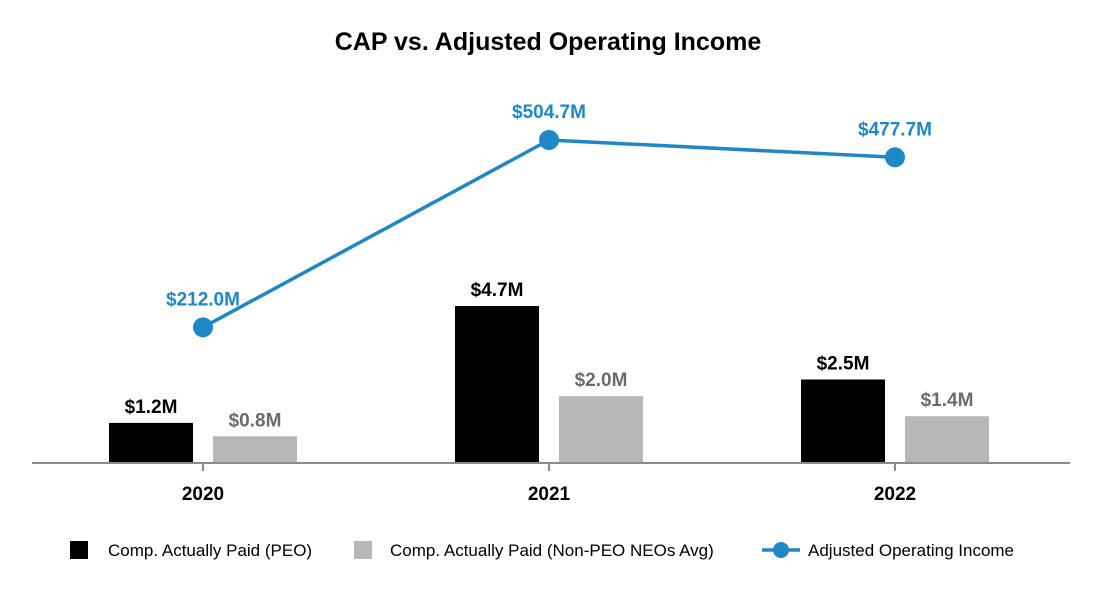 This screenshot has width=1100, height=600. What do you see at coordinates (255, 420) in the screenshot?
I see `bar-value-label: $0.8M` at bounding box center [255, 420].